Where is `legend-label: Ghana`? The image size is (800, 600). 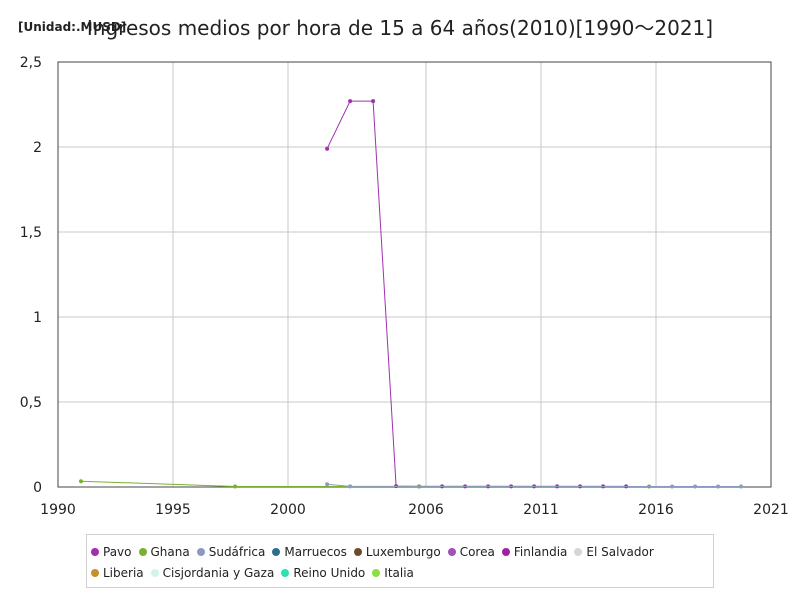
legend-label: Ghana is located at coordinates (170, 551).